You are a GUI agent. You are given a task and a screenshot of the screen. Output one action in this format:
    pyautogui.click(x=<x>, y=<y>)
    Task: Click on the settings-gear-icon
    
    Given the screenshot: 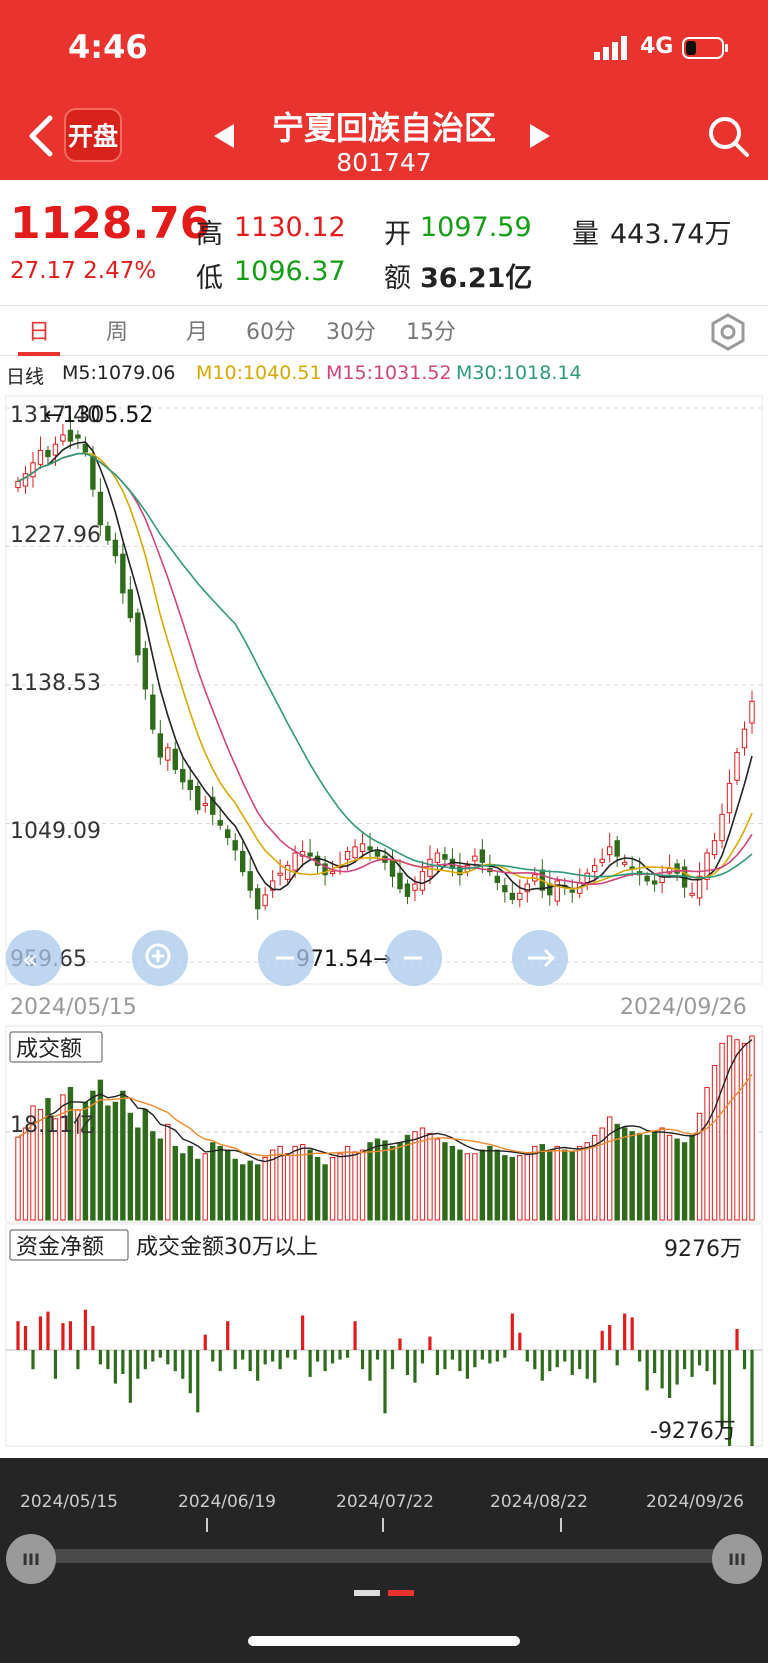 What is the action you would take?
    pyautogui.click(x=728, y=332)
    